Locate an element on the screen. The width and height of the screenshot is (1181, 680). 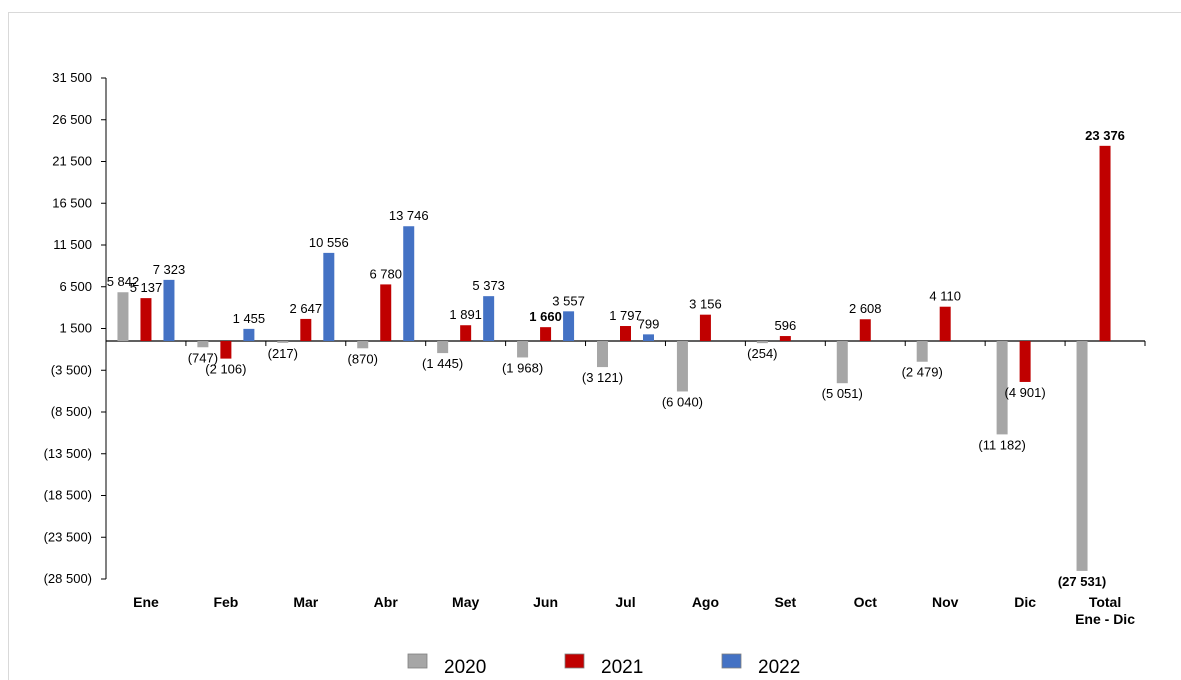
y-tick-label: 1 500 is located at coordinates (75, 328).